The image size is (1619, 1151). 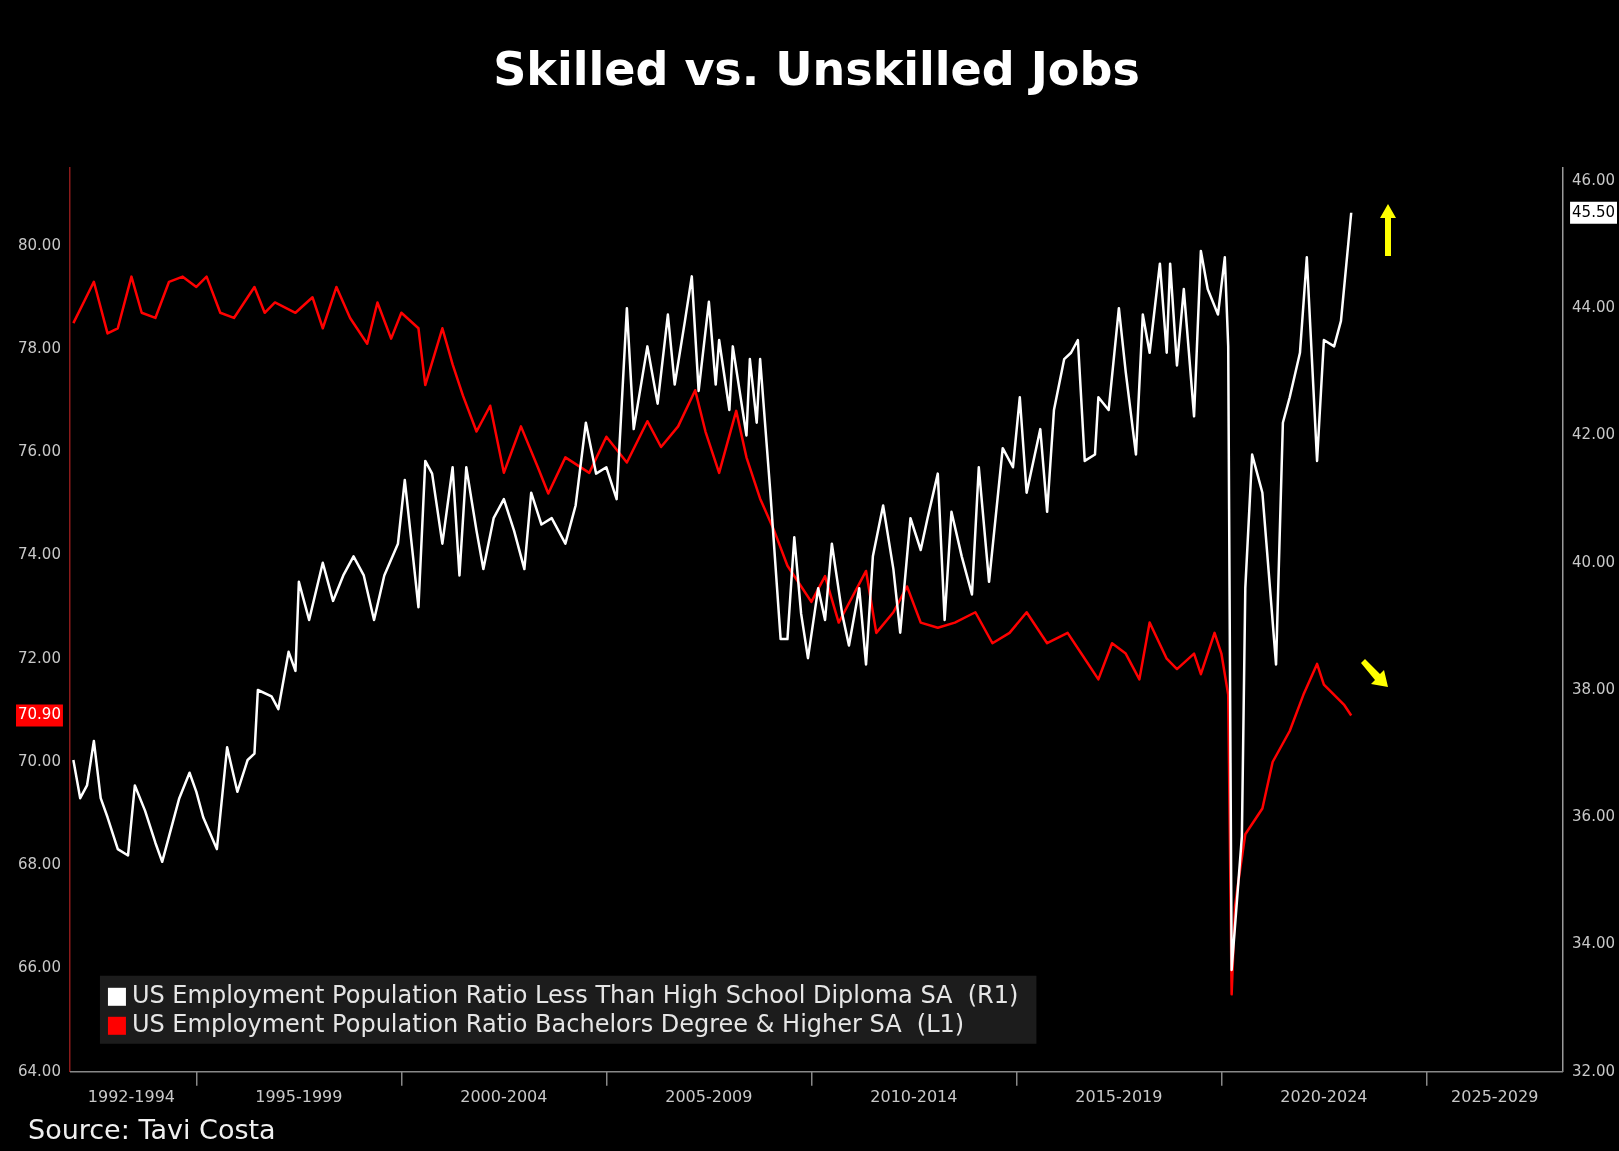 What do you see at coordinates (152, 1129) in the screenshot?
I see `source-note: Source: Tavi Costa` at bounding box center [152, 1129].